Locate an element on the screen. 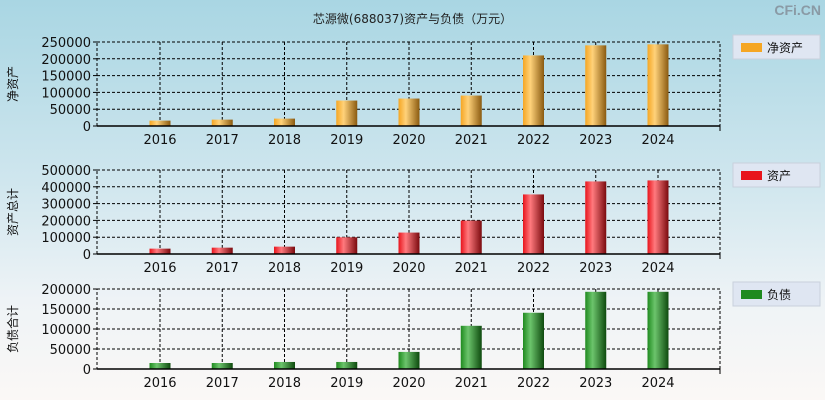  y-tick-label: 300000 is located at coordinates (66, 205).